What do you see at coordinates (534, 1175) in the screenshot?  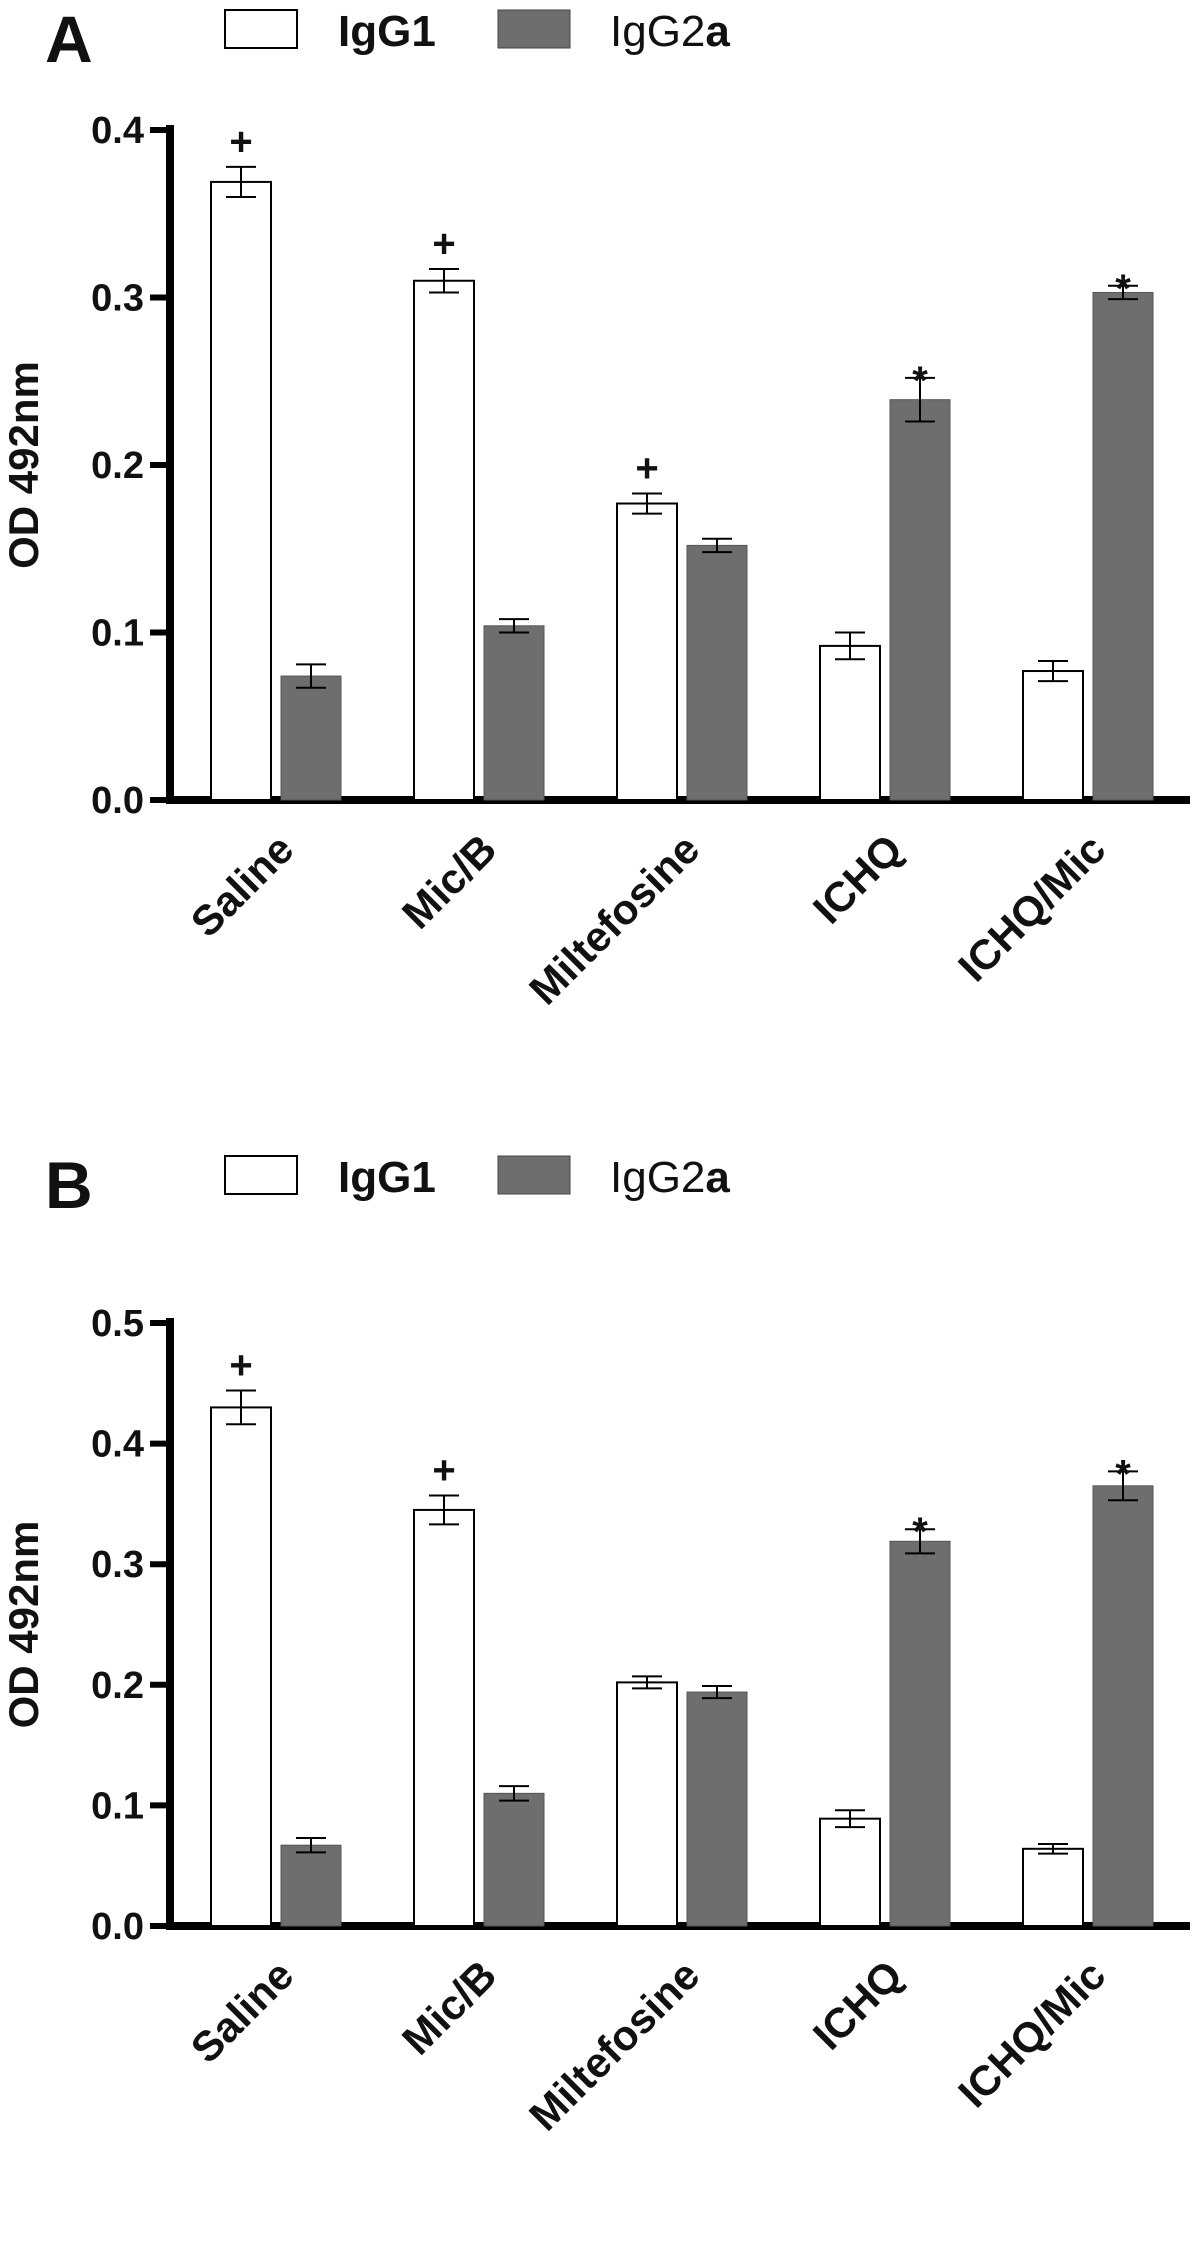 I see `chart-b-legend-swatch-igg2a` at bounding box center [534, 1175].